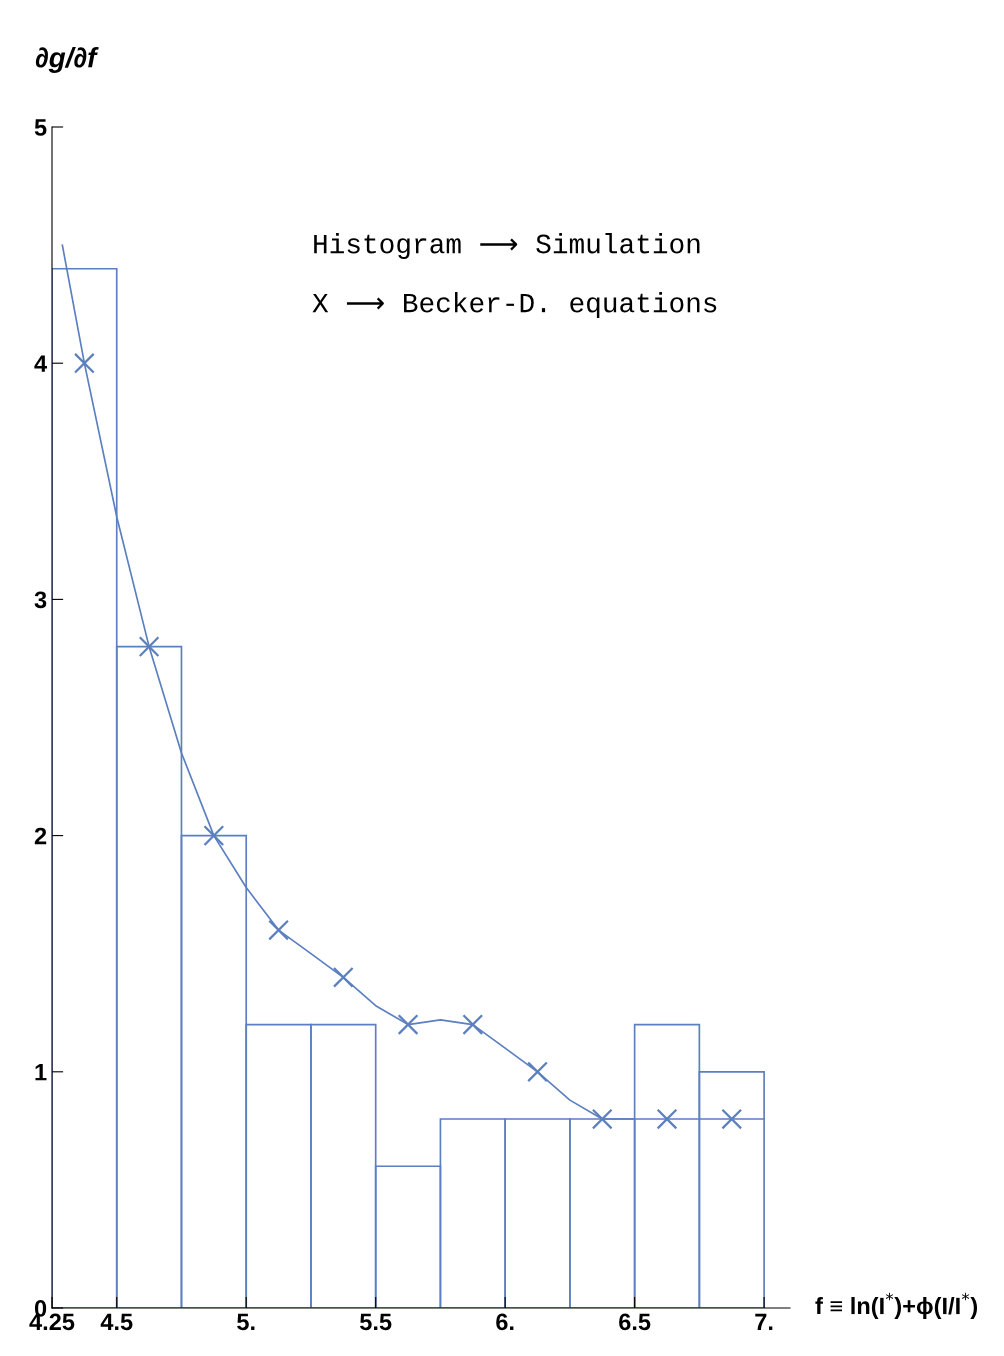 The height and width of the screenshot is (1356, 1004). Describe the element at coordinates (896, 1305) in the screenshot. I see `x-axis-title: f ≡ ln(I$^{*}$)+ϕ(I/I$^{*}$)` at that location.